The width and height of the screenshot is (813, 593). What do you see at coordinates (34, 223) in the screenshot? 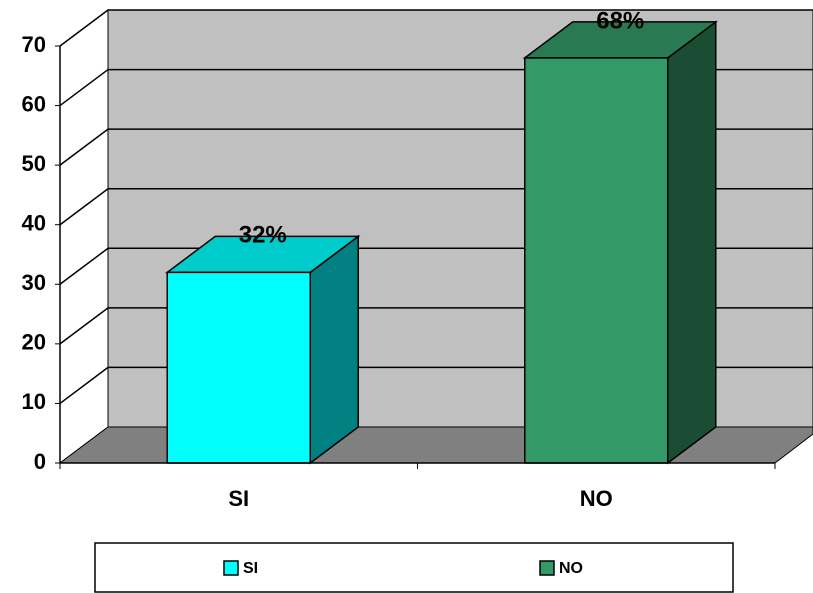
I see `y-tick-label: 40` at bounding box center [34, 223].